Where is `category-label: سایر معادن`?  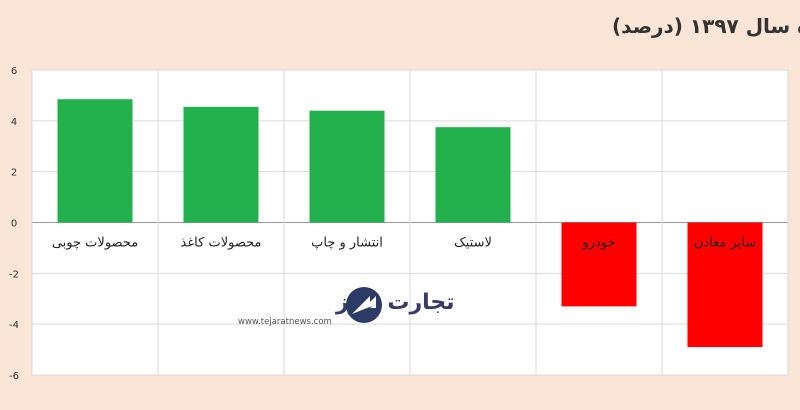
category-label: سایر معادن is located at coordinates (725, 243).